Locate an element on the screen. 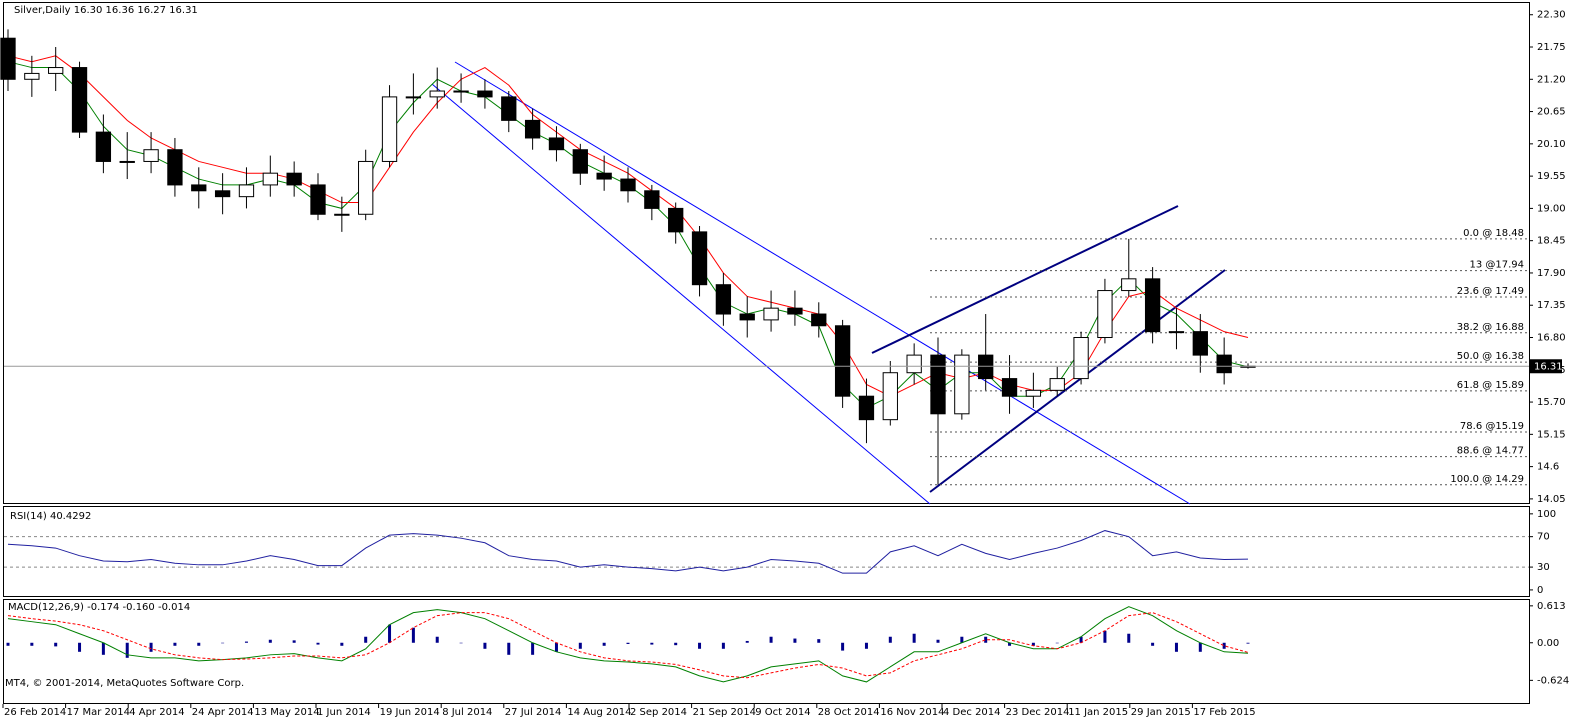 The width and height of the screenshot is (1596, 718). y-tick-label: 21.75 is located at coordinates (1551, 47).